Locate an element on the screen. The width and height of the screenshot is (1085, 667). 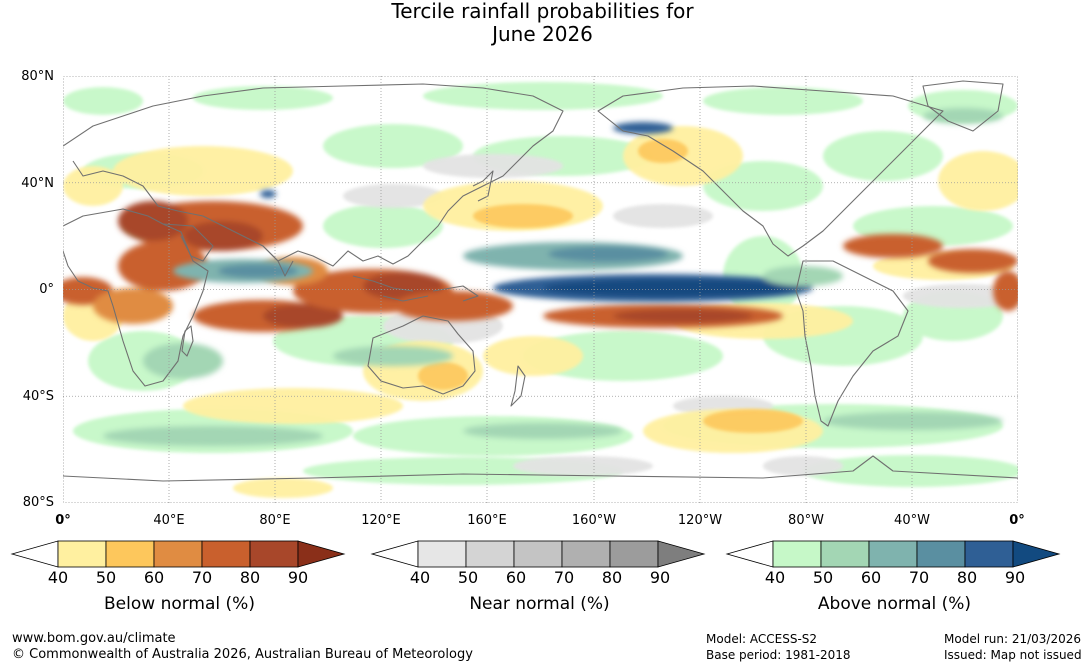
title-line-2: June 2026 is located at coordinates (542, 34).